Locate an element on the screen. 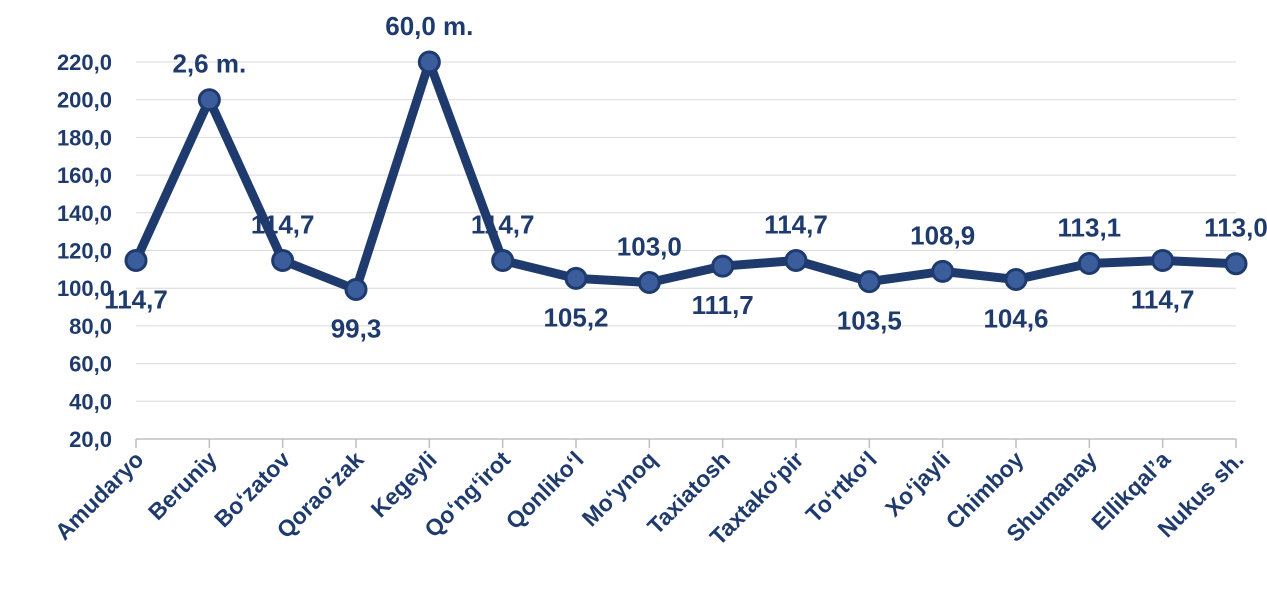  y-tick-label: 60,0 is located at coordinates (90, 364).